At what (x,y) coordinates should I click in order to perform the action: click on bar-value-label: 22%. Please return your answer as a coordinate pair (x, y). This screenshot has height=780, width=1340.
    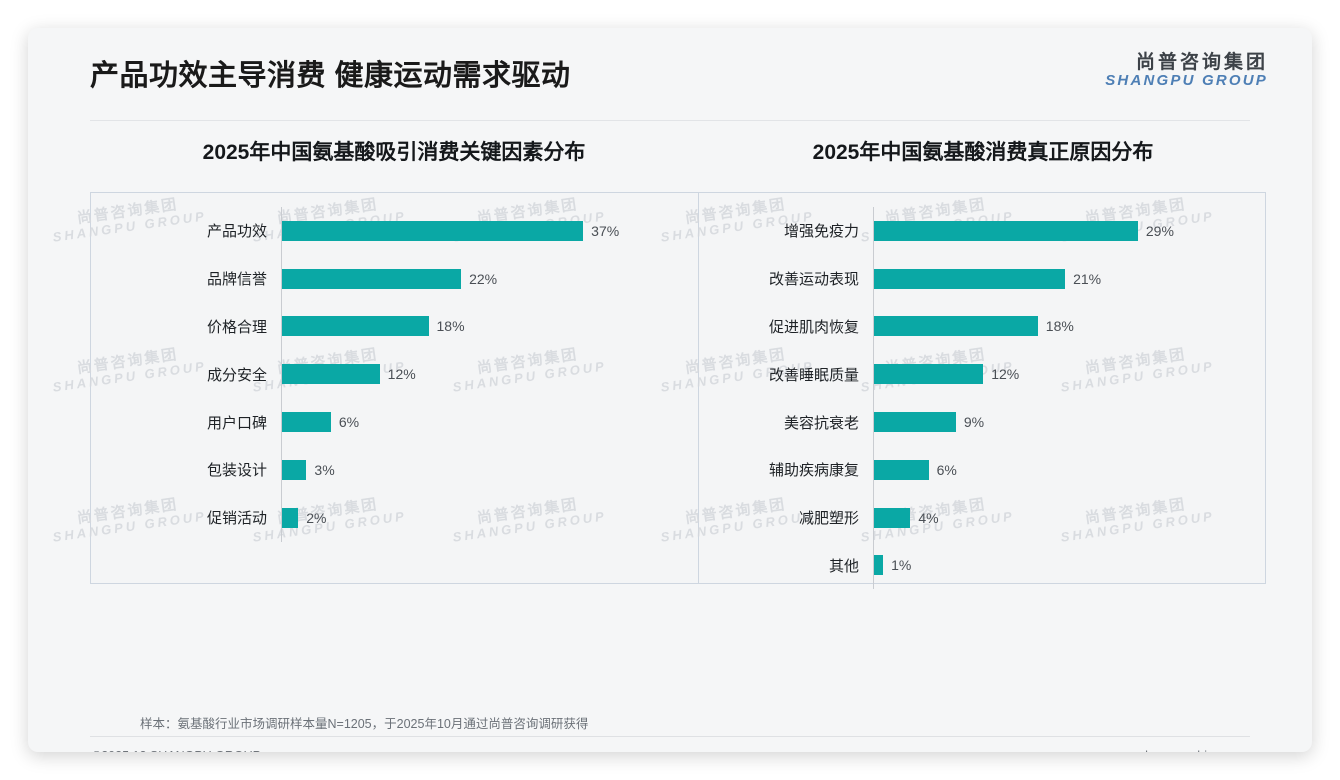
    Looking at the image, I should click on (483, 278).